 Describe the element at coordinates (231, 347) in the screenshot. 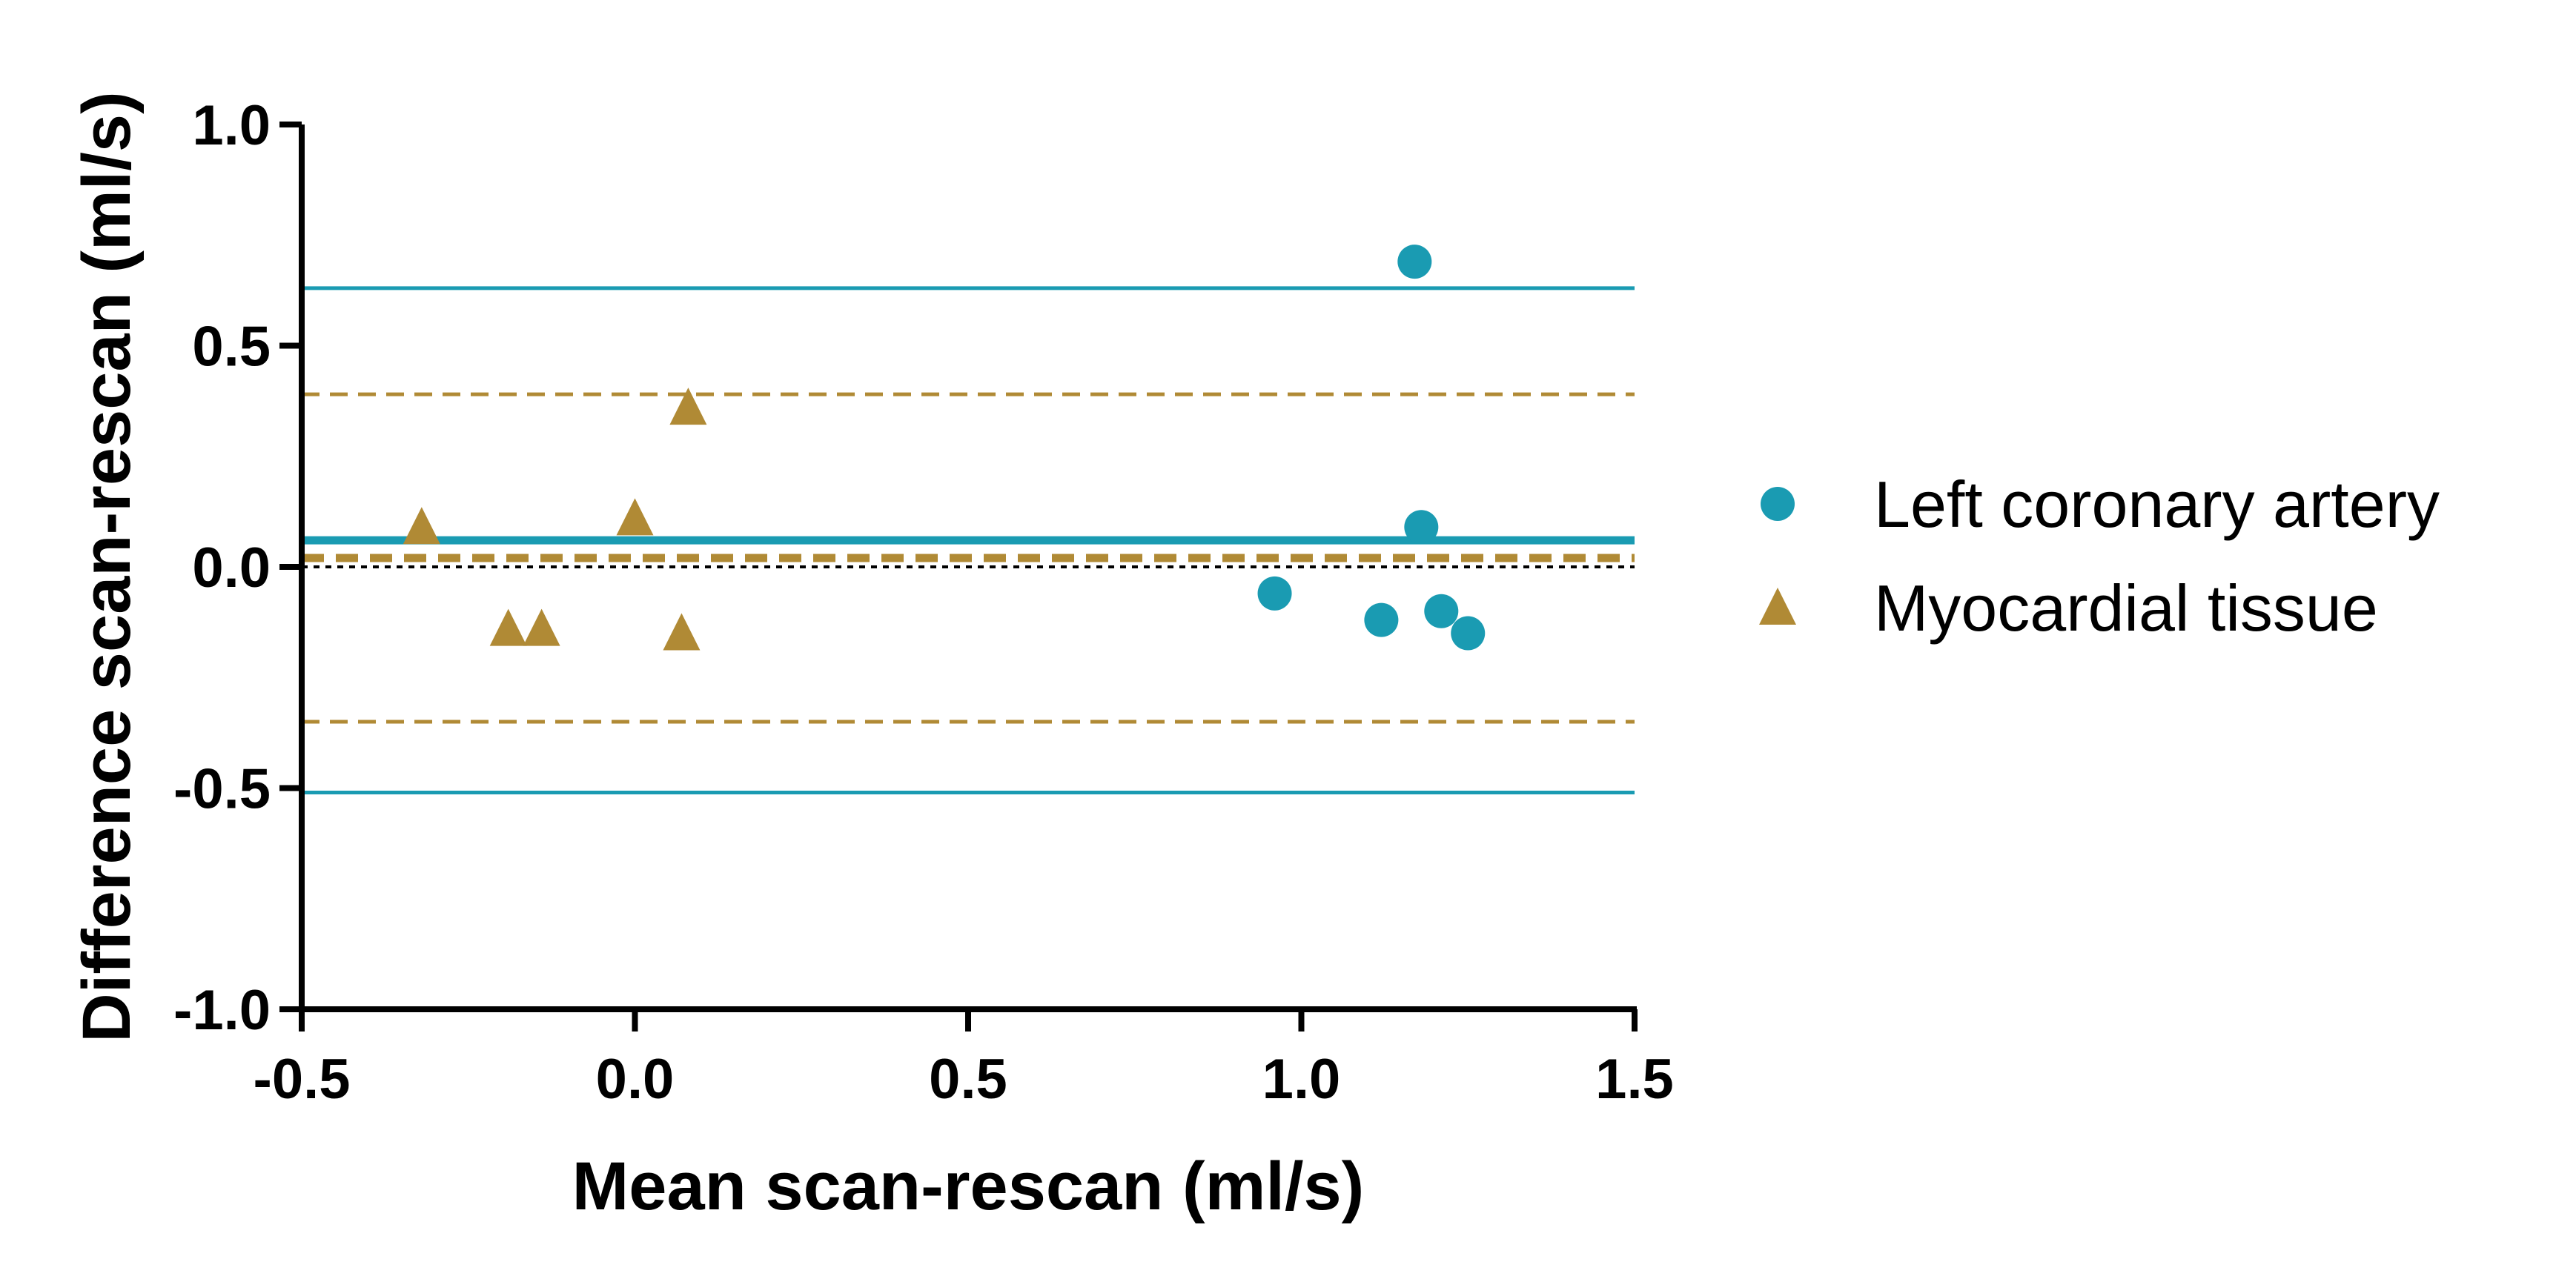

I see `y-tick-label: 0.5` at that location.